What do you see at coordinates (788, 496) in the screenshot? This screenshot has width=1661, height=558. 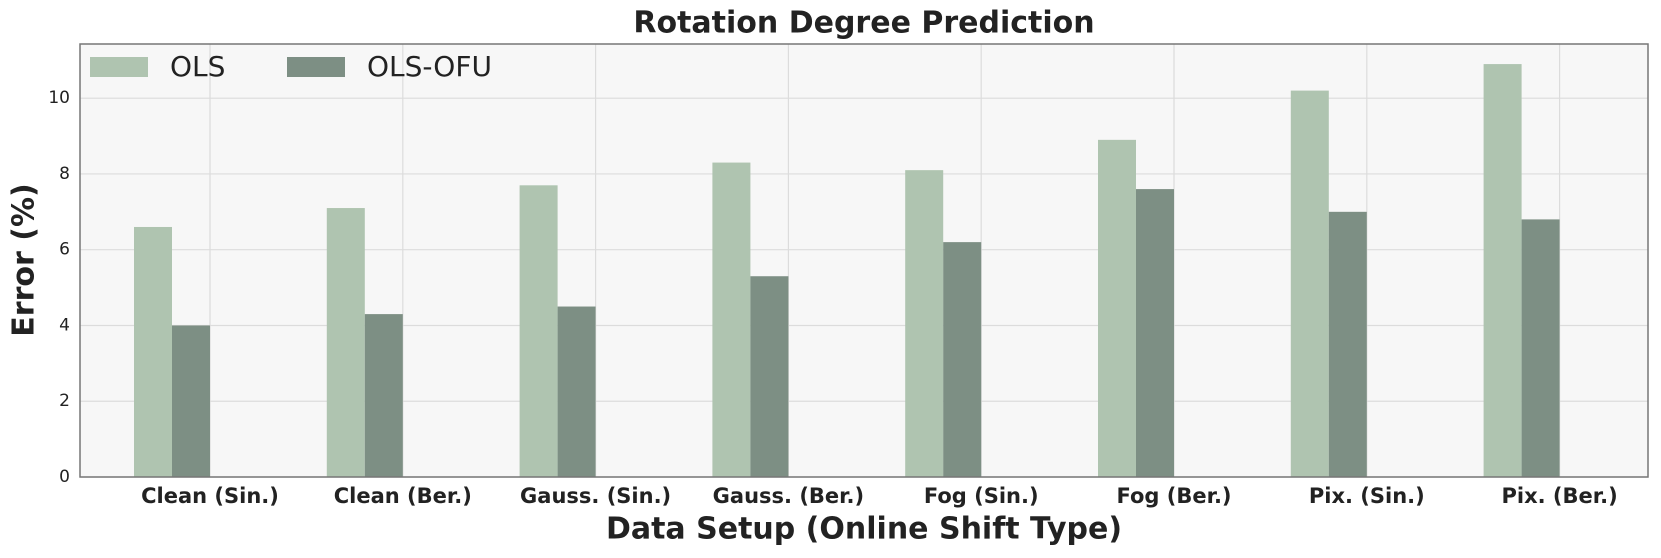 I see `x-tick-label: Gauss. (Ber.)` at bounding box center [788, 496].